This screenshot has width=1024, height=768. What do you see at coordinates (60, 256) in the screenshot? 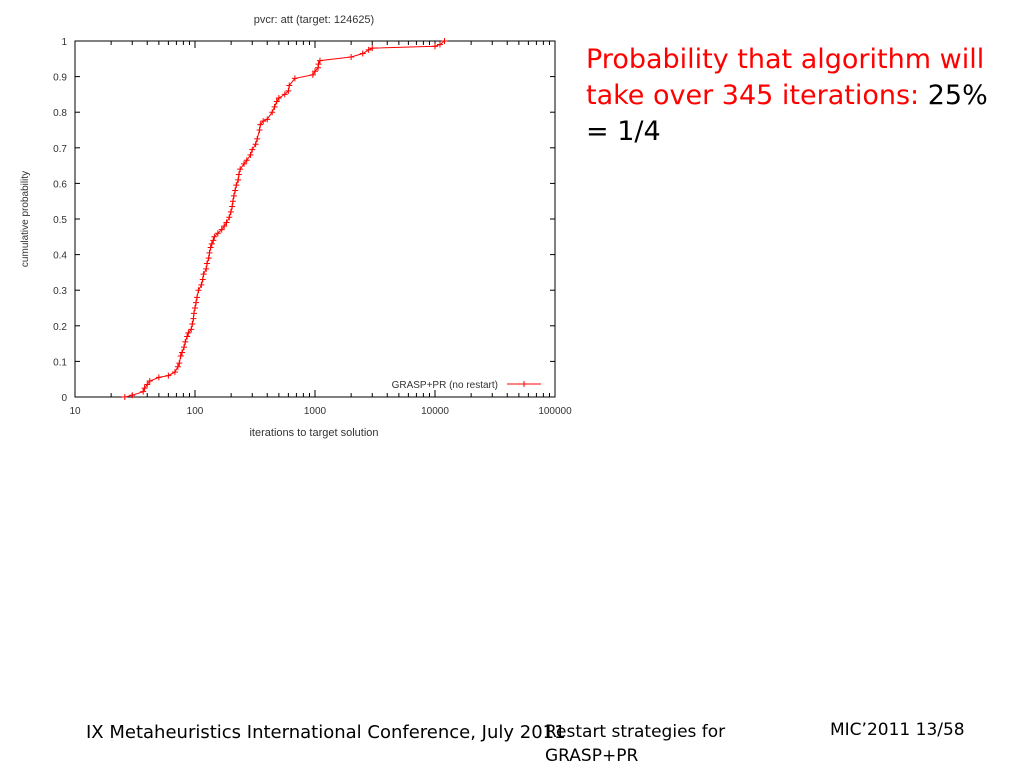
I see `y-tick-label: 0.4` at bounding box center [60, 256].